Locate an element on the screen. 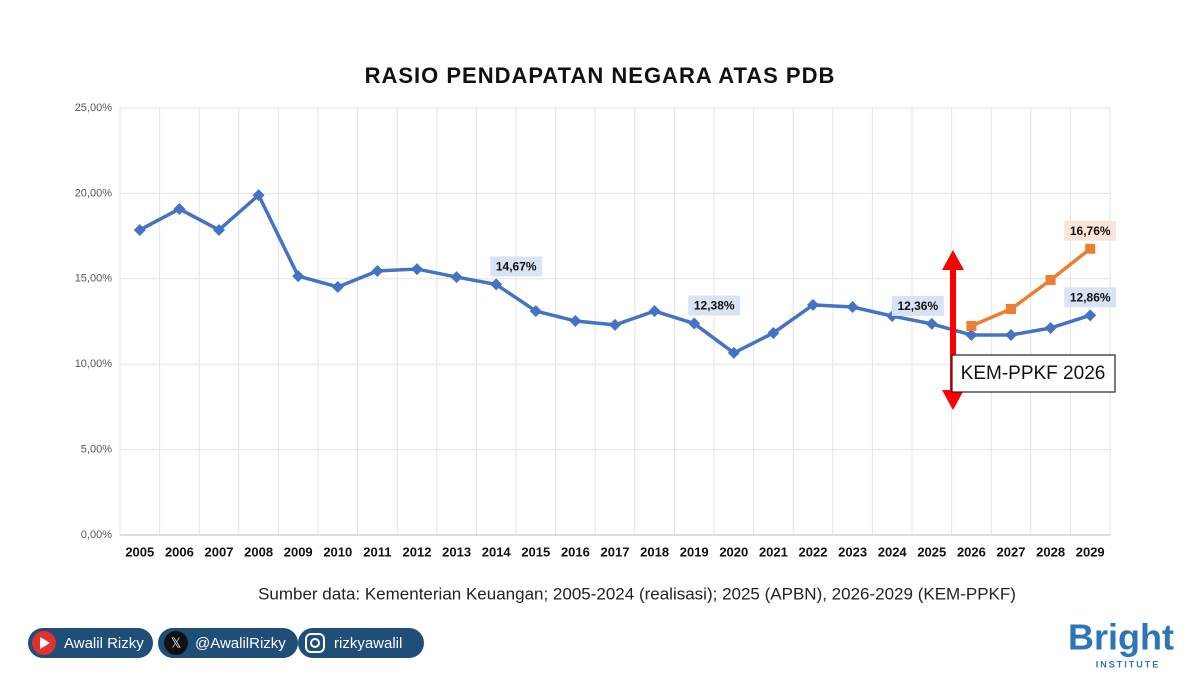  x-tick-label: 2018 is located at coordinates (654, 551).